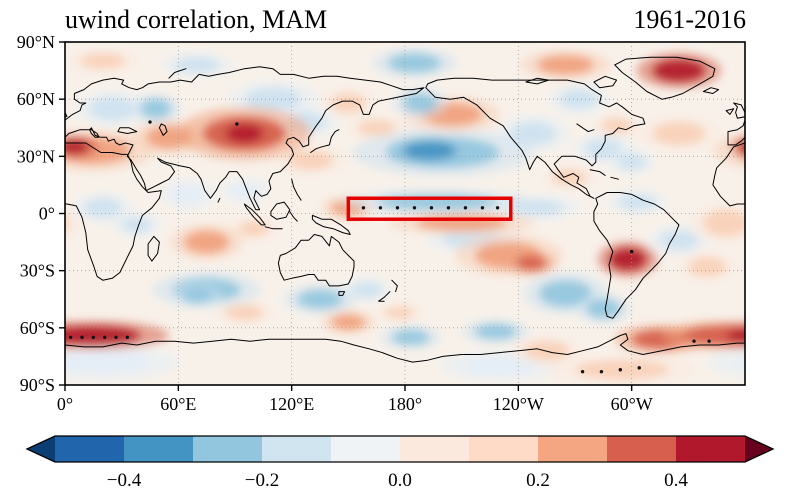  What do you see at coordinates (36, 42) in the screenshot?
I see `lat-tick-label: 90°N` at bounding box center [36, 42].